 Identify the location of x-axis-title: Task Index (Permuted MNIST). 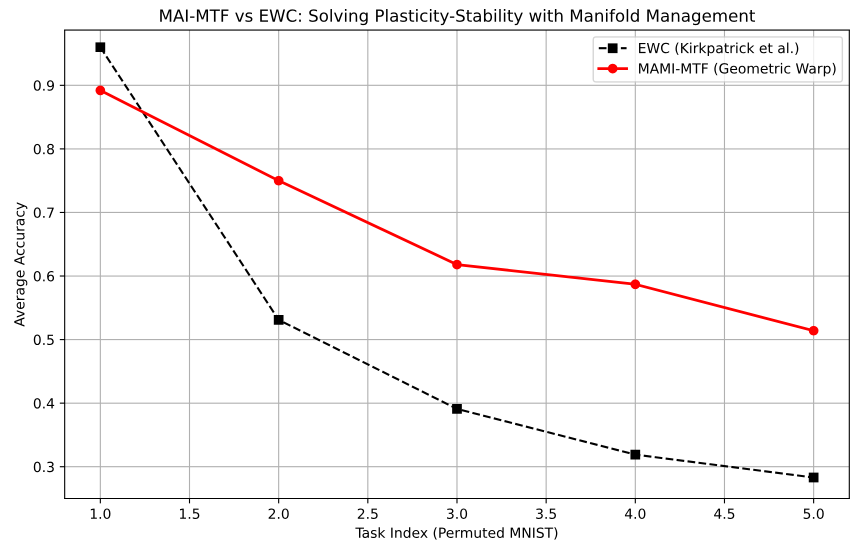
(456, 533).